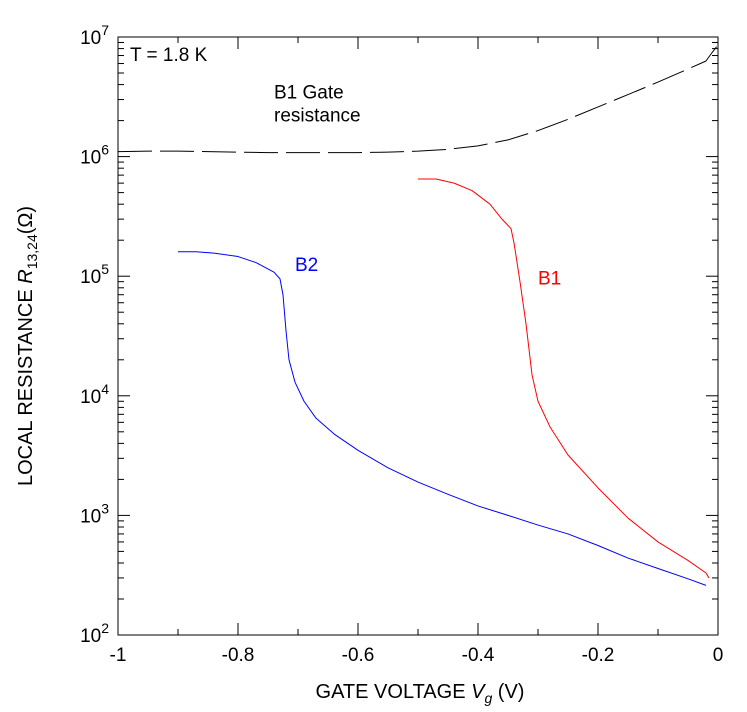 The image size is (747, 712). Describe the element at coordinates (718, 655) in the screenshot. I see `x-tick-label: 0` at that location.